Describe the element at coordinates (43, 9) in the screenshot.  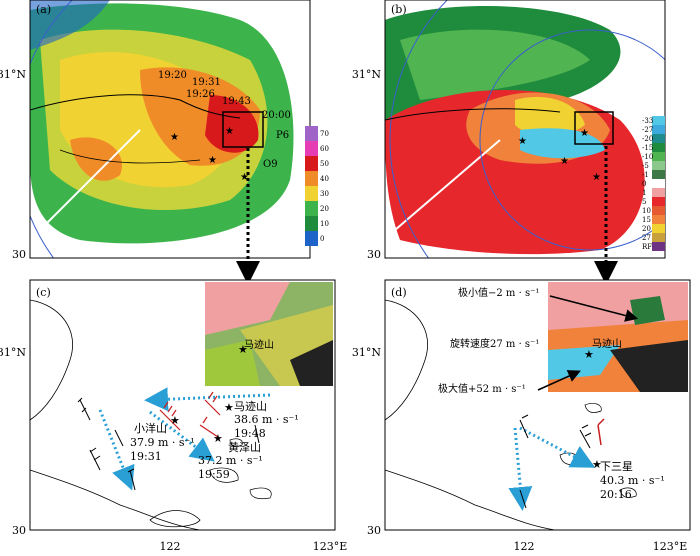
I see `panel-label: (a)` at that location.